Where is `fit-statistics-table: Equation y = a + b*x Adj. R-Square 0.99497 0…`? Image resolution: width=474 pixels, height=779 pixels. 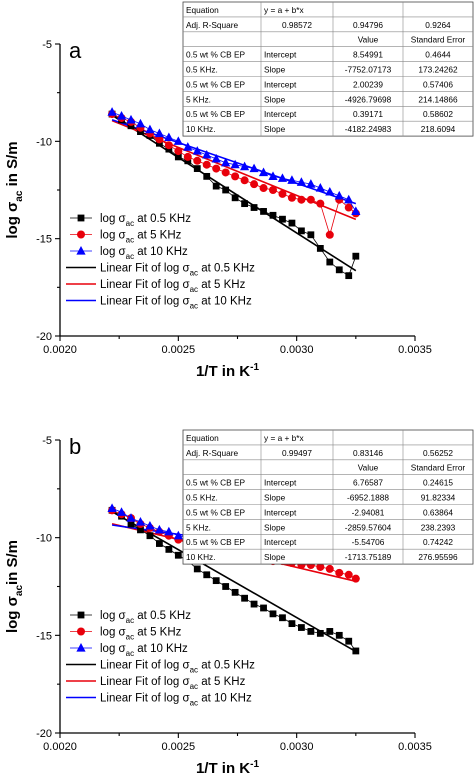
fit-statistics-table: Equation y = a + b*x Adj. R-Square 0.99497 0… is located at coordinates (328, 497).